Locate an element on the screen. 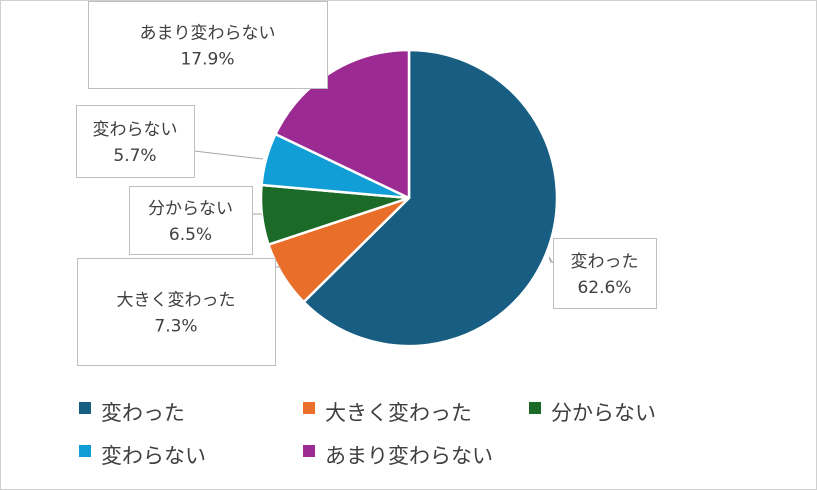 The width and height of the screenshot is (817, 490). callout-slice-4: 変わらない 5.7% is located at coordinates (135, 141).